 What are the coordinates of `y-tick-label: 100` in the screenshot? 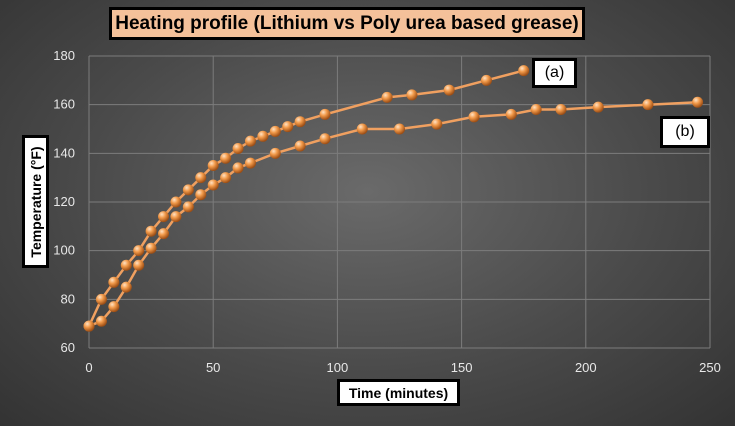 It's located at (64, 250).